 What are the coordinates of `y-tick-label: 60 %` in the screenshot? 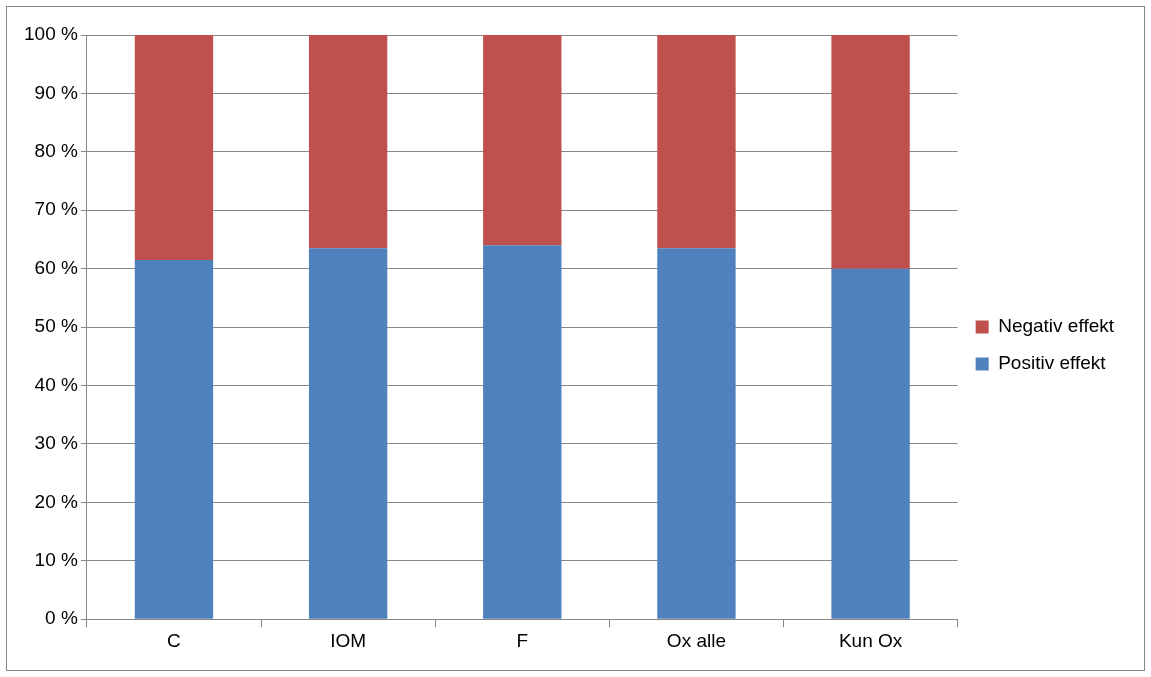 It's located at (56, 267).